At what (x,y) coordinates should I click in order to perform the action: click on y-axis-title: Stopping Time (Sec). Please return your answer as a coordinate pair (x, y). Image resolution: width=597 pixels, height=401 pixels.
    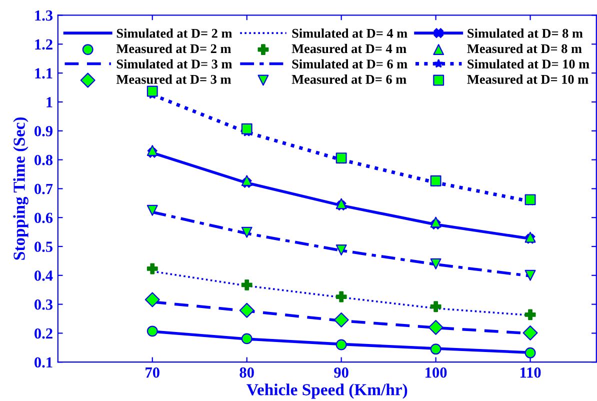
    Looking at the image, I should click on (20, 188).